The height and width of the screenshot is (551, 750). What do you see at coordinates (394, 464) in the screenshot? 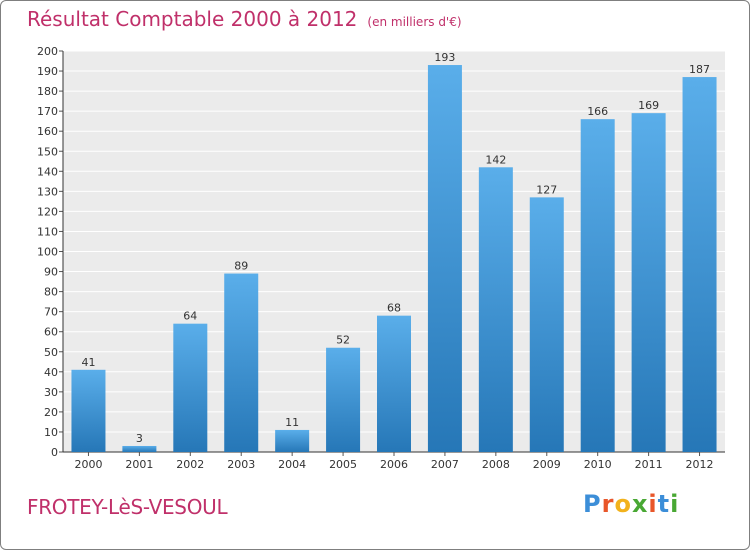
I see `x-tick-label: 2006` at bounding box center [394, 464].